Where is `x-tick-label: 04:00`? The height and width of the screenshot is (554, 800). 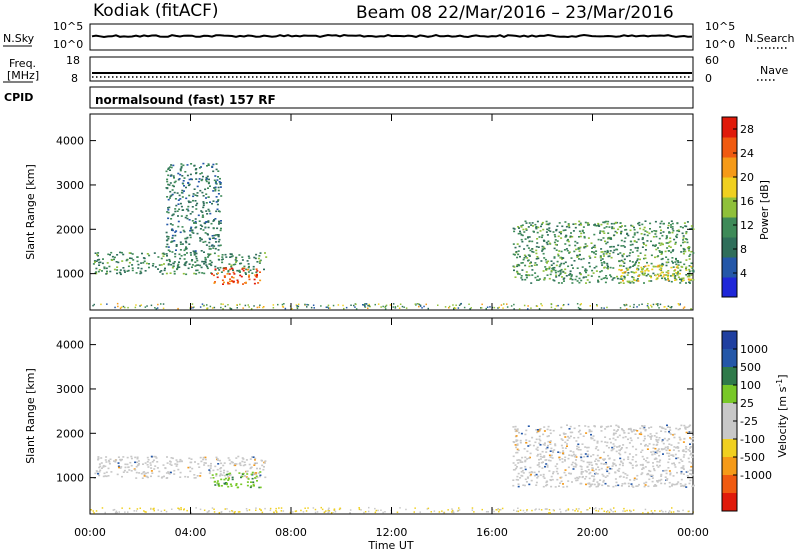 x-tick-label: 04:00 is located at coordinates (191, 532).